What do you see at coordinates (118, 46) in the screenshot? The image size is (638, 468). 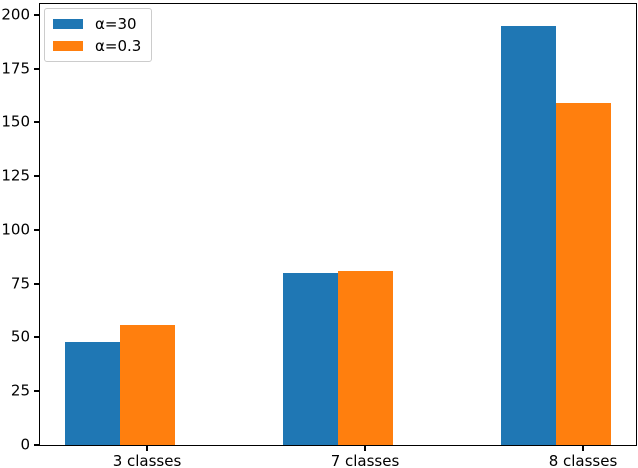 I see `legend-label: α=0.3` at bounding box center [118, 46].